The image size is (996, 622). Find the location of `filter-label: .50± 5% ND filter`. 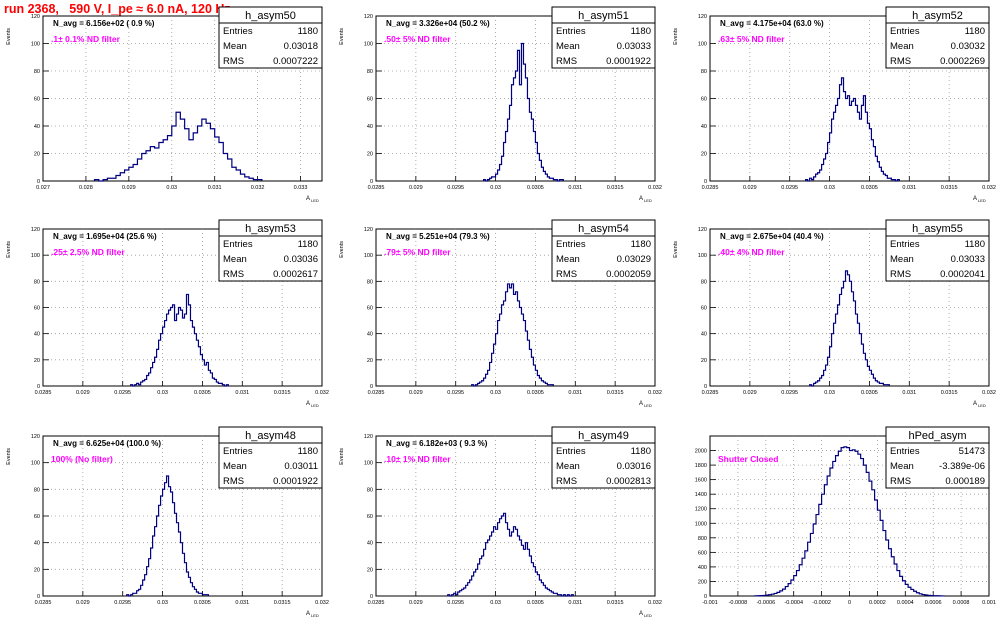

filter-label: .50± 5% ND filter is located at coordinates (417, 39).